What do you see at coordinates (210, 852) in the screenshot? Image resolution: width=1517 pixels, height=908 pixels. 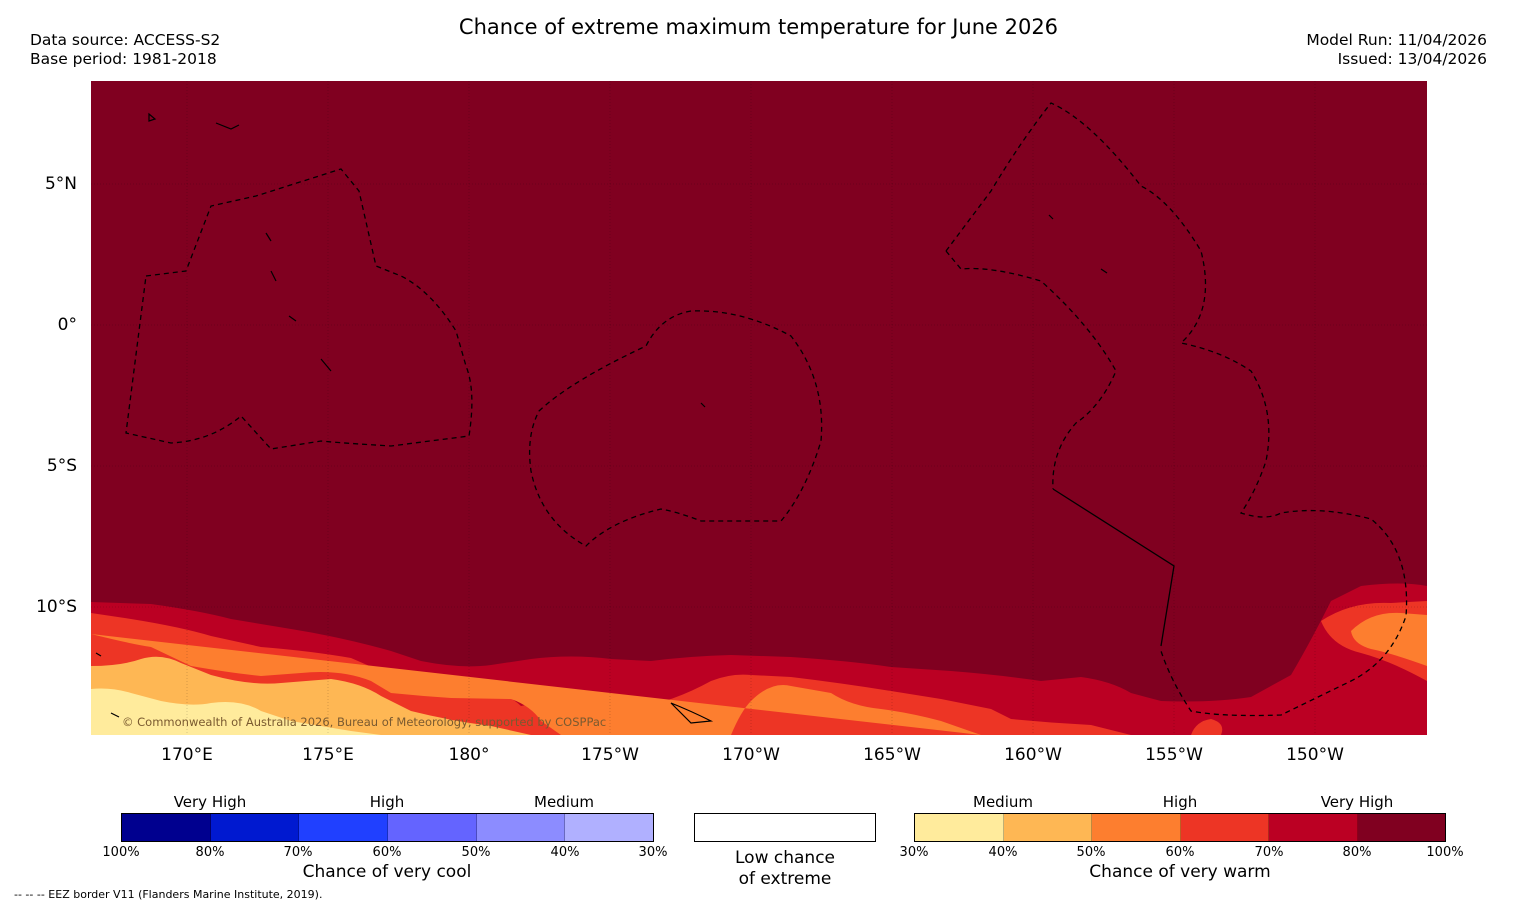 I see `cool-tick: 80%` at bounding box center [210, 852].